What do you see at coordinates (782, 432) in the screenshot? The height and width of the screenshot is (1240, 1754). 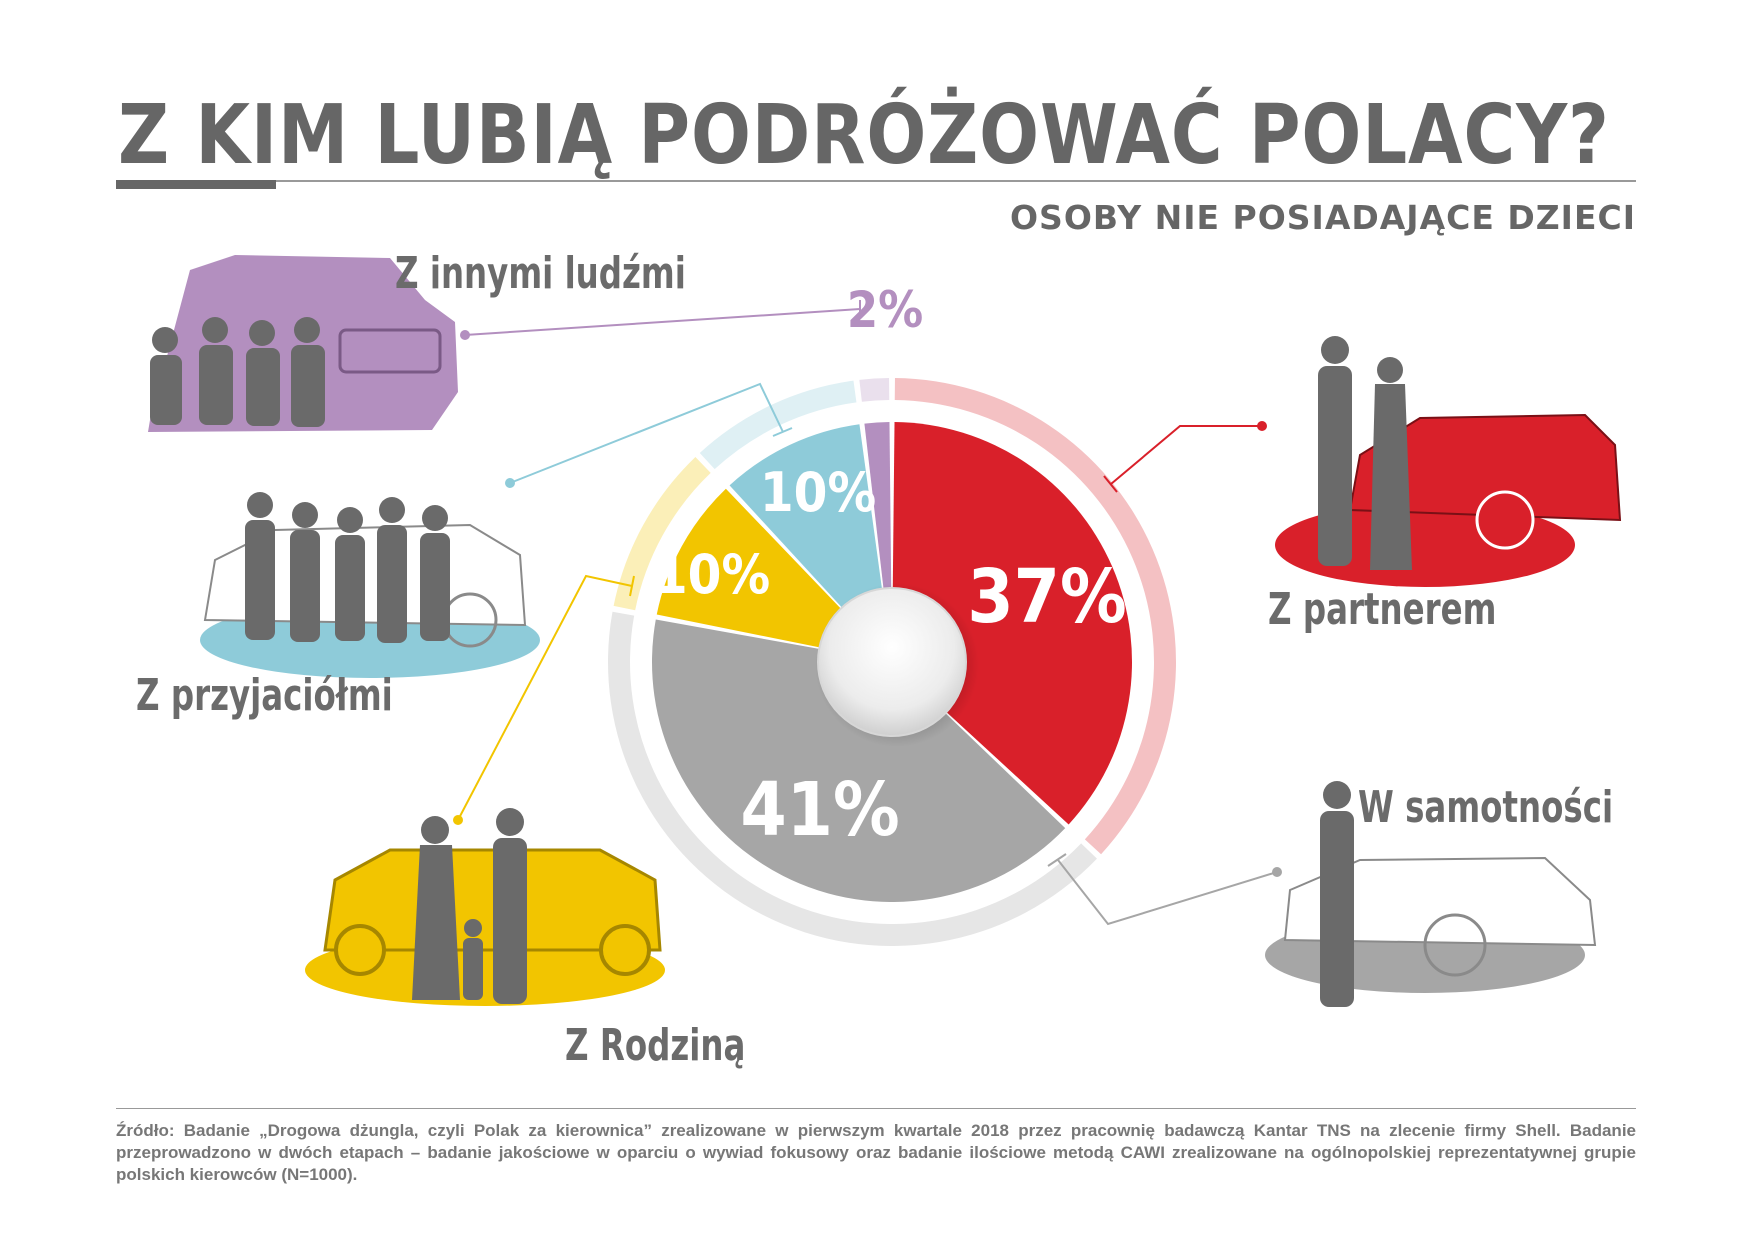 I see `leader-tick-przyjaciele` at bounding box center [782, 432].